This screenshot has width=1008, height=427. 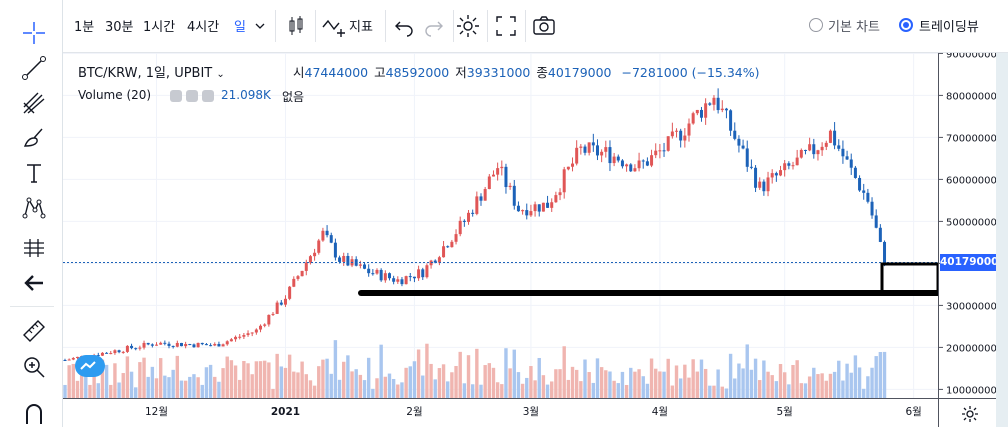 I want to click on tradingview-radio, so click(x=906, y=25).